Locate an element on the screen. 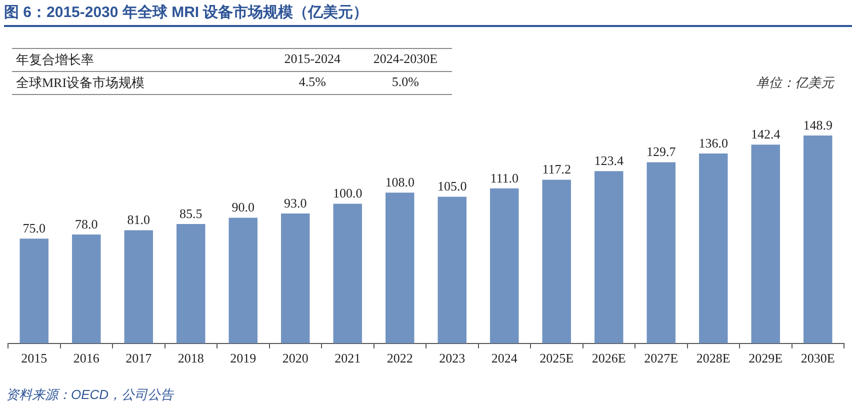 The height and width of the screenshot is (409, 856). text: 单位：亿美元 is located at coordinates (795, 83).